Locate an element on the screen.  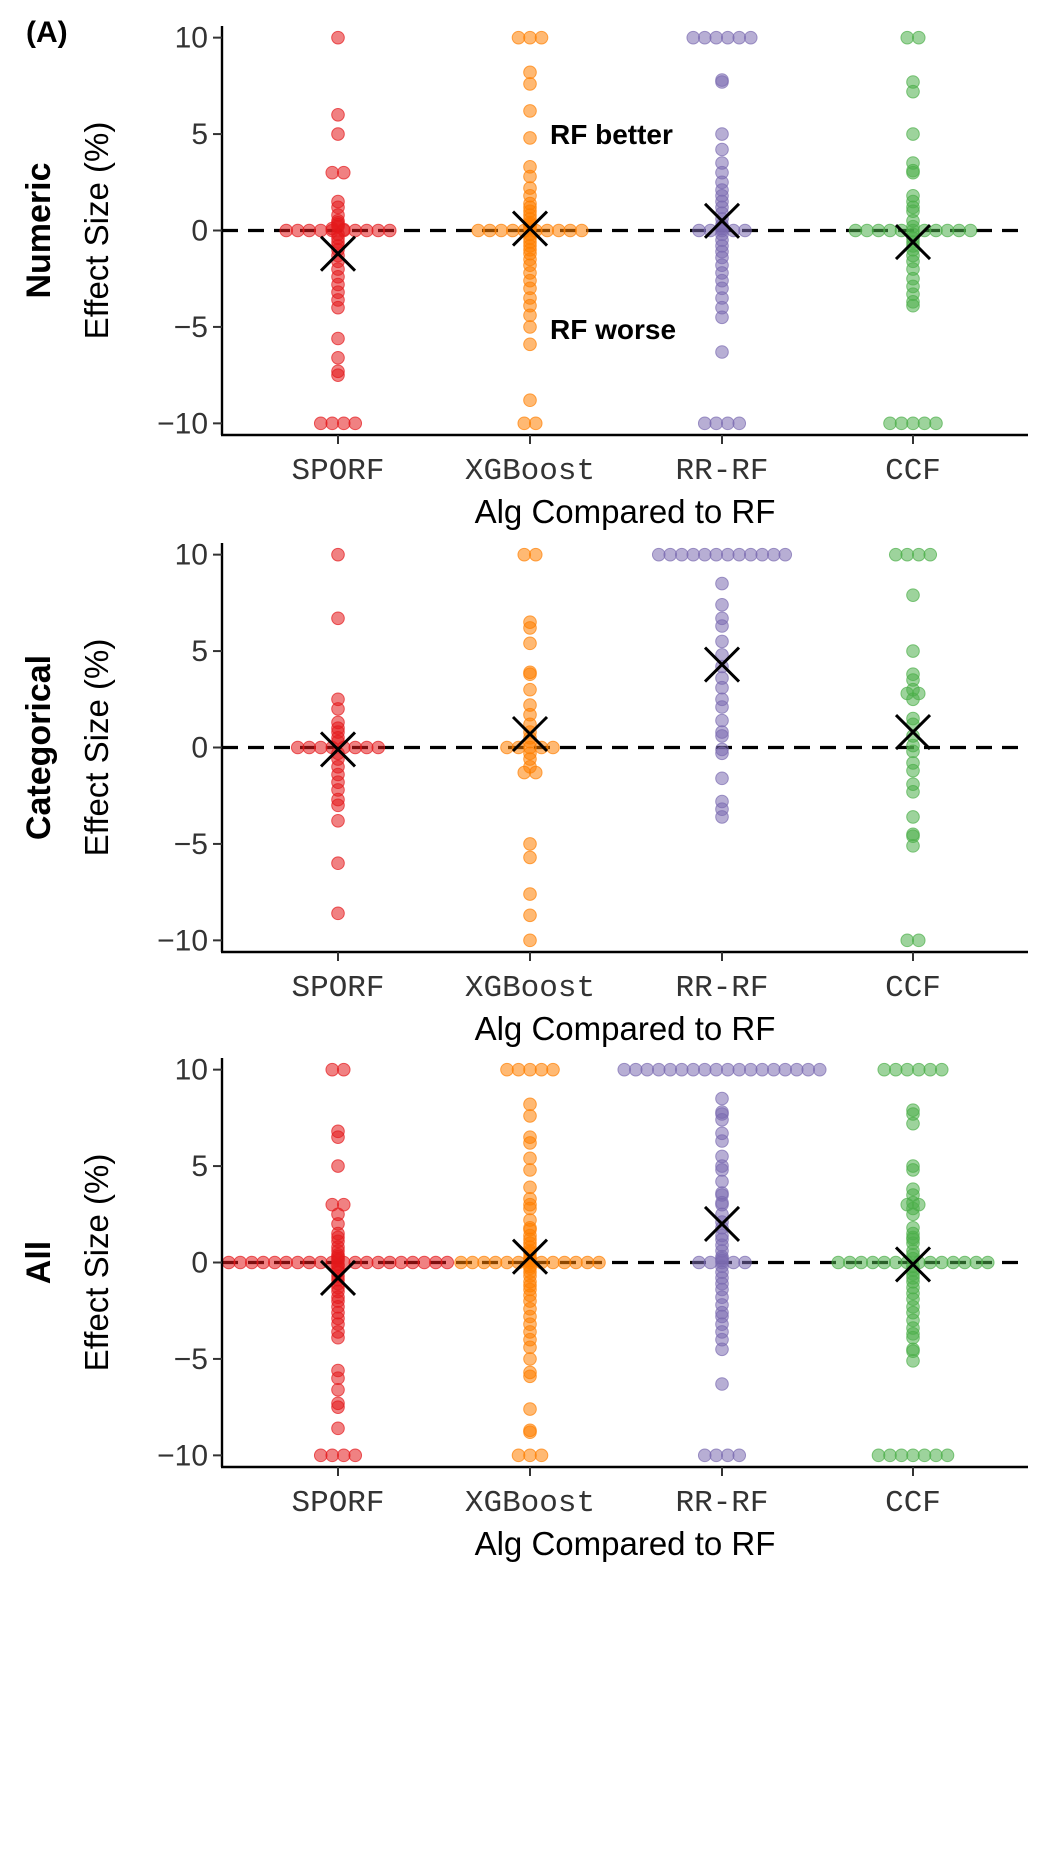
mean-marker-ccf is located at coordinates (913, 1264).